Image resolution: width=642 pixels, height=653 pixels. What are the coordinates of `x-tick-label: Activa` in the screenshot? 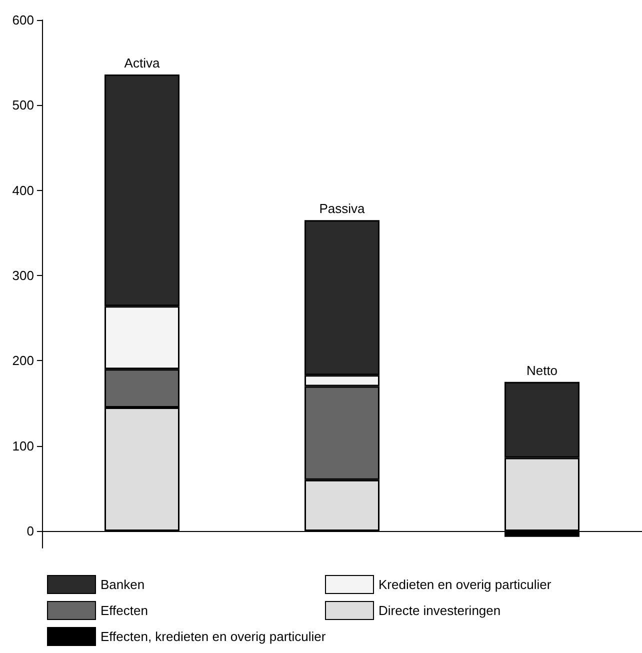 It's located at (142, 63).